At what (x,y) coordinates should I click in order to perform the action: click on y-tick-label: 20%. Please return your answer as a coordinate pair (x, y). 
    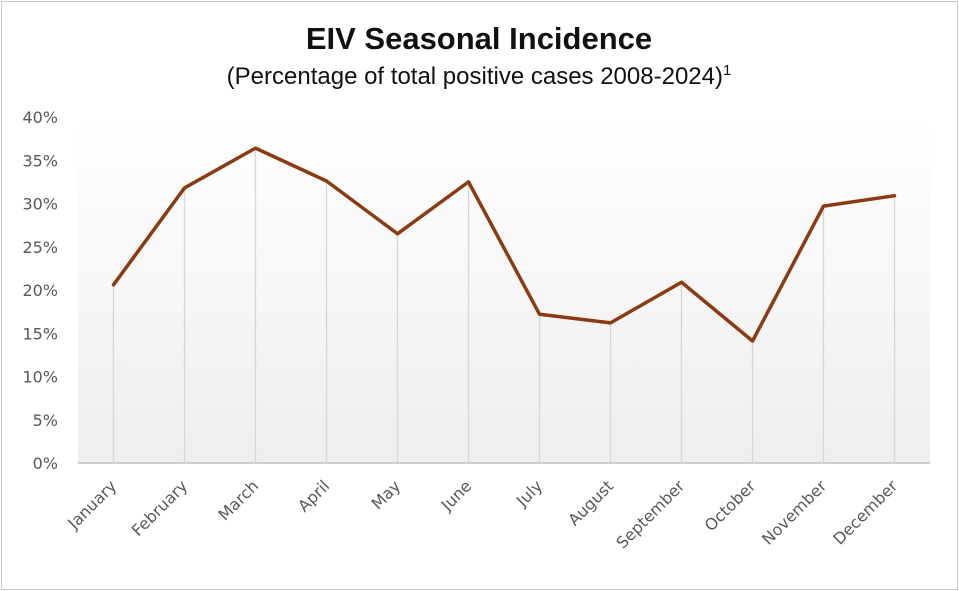
    Looking at the image, I should click on (40, 290).